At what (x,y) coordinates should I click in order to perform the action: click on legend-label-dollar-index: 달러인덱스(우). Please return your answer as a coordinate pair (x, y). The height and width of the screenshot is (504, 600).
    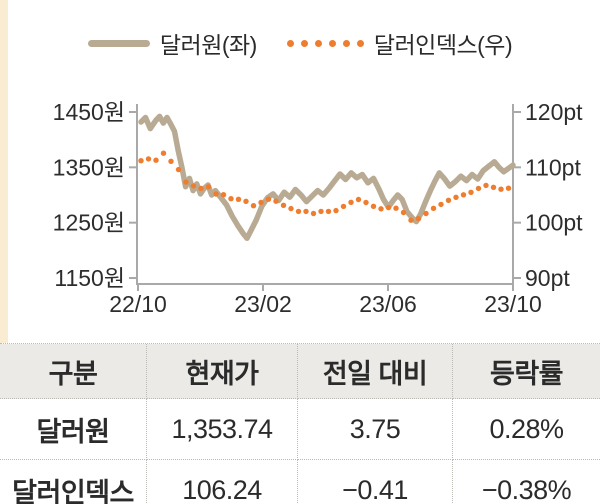
    Looking at the image, I should click on (443, 45).